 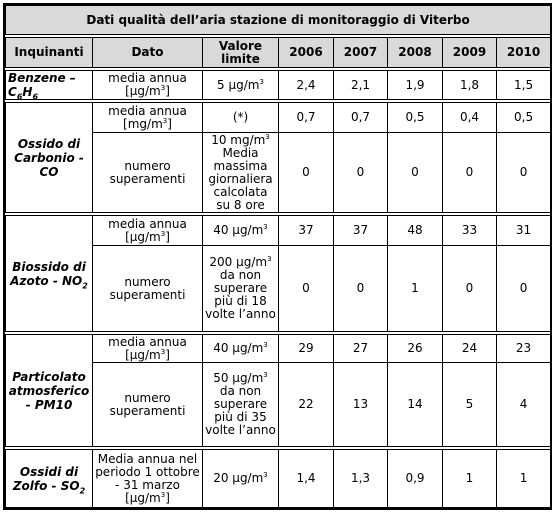 What do you see at coordinates (147, 117) in the screenshot?
I see `dato-text: media annua [mg/m` at bounding box center [147, 117].